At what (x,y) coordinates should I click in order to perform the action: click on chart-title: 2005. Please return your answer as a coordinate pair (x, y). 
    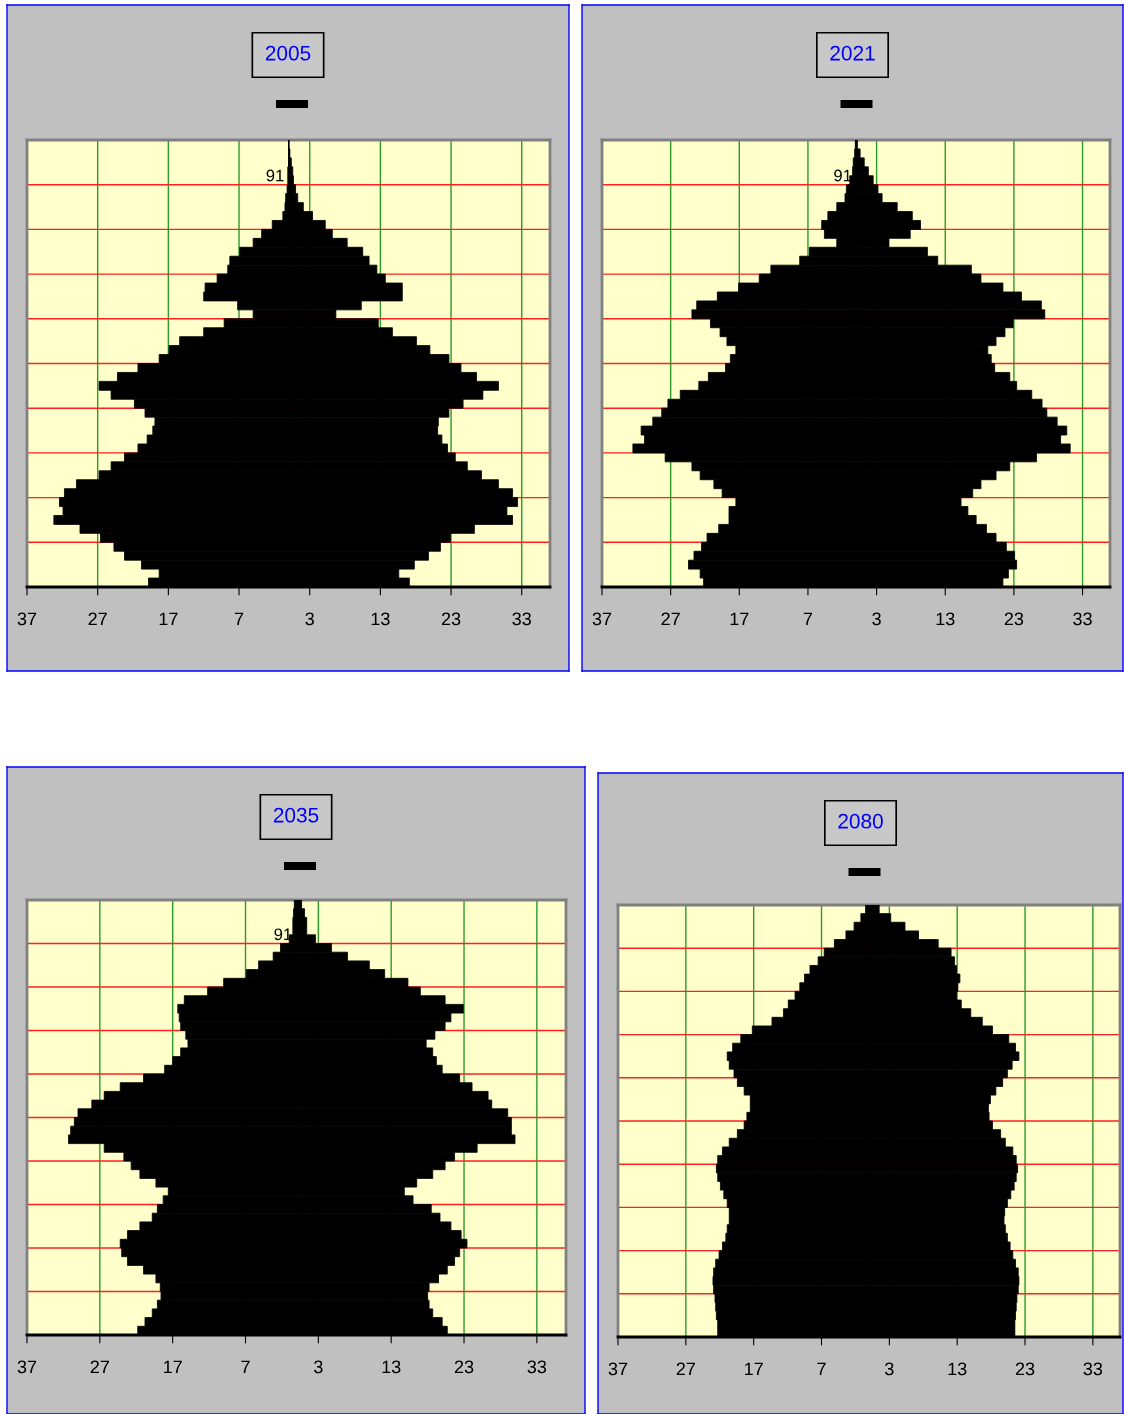
    Looking at the image, I should click on (288, 53).